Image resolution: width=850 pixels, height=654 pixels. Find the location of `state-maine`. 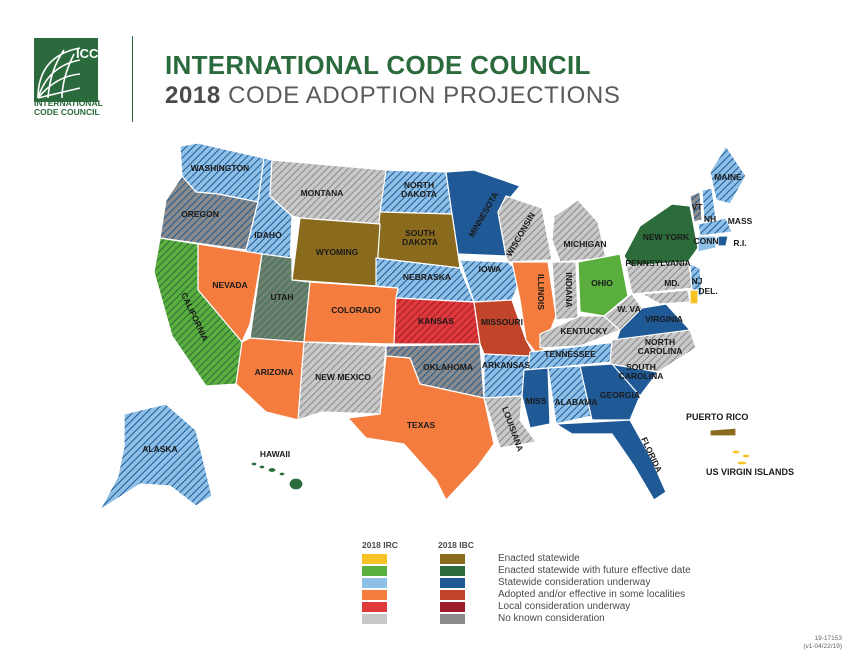

state-maine is located at coordinates (728, 175).